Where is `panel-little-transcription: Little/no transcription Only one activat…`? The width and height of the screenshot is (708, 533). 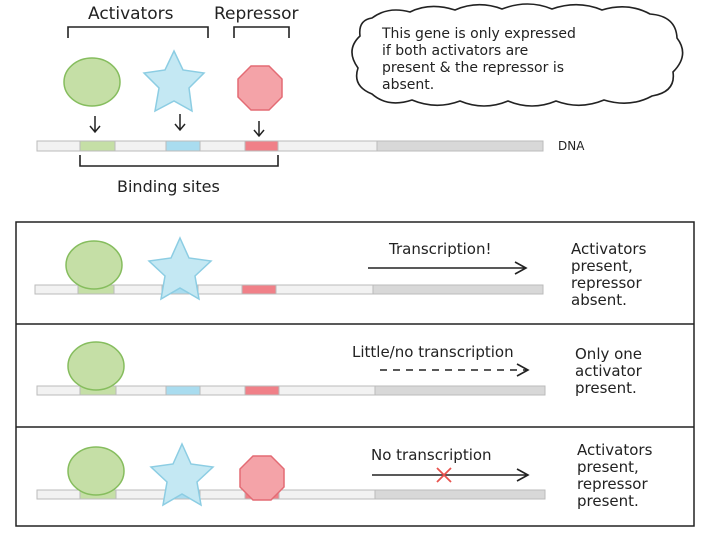
panel-little-transcription: Little/no transcription Only one activat… is located at coordinates (339, 369).